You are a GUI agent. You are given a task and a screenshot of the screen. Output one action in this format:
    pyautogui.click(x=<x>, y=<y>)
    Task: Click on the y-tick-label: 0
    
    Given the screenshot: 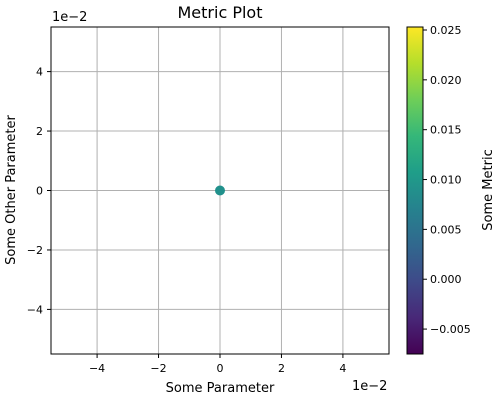 What is the action you would take?
    pyautogui.click(x=39, y=191)
    